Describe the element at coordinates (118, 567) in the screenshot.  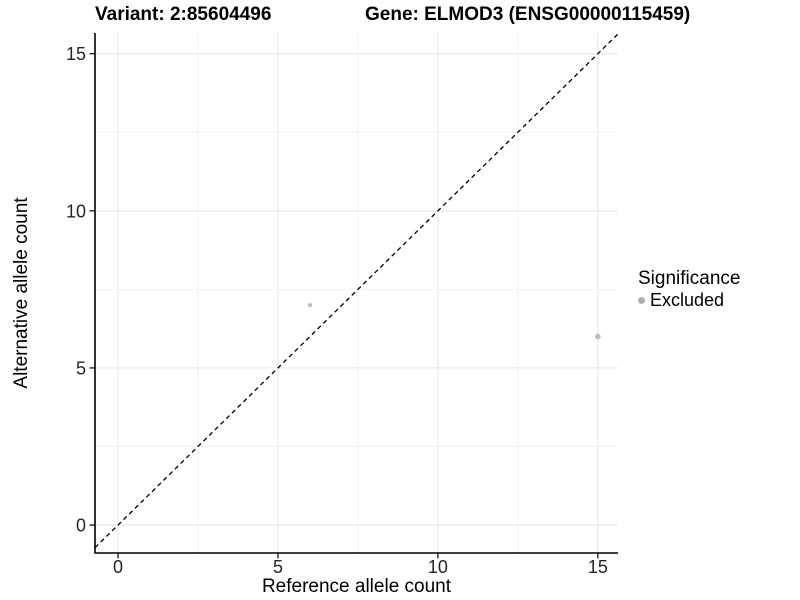
I see `x-tick-label: 0` at that location.